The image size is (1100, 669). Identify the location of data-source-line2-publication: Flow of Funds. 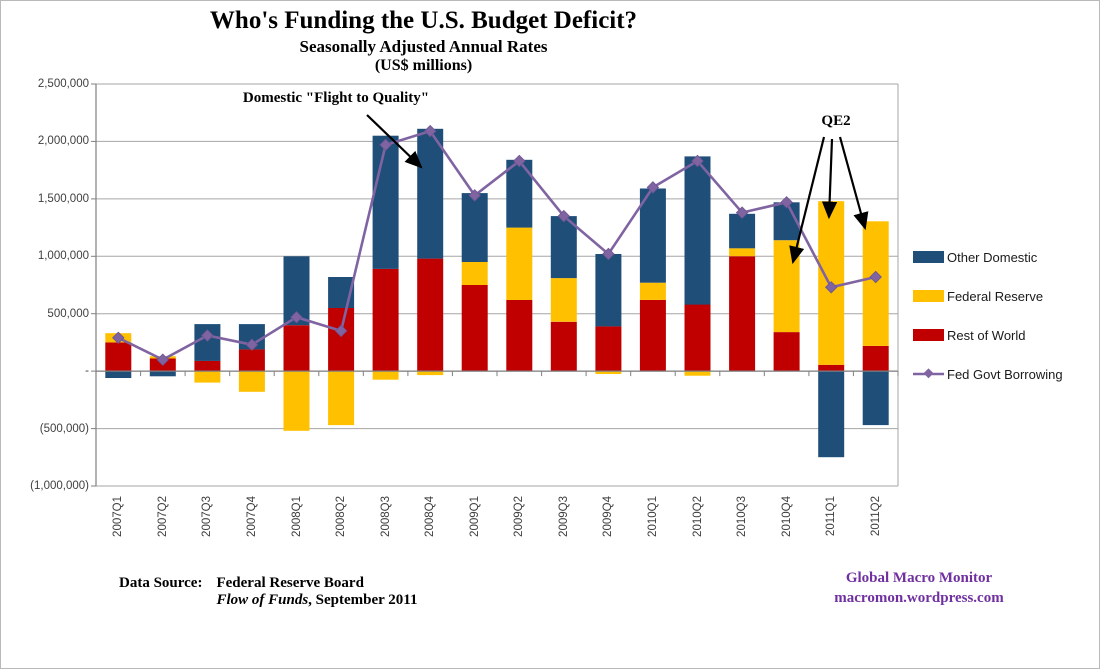
(262, 600).